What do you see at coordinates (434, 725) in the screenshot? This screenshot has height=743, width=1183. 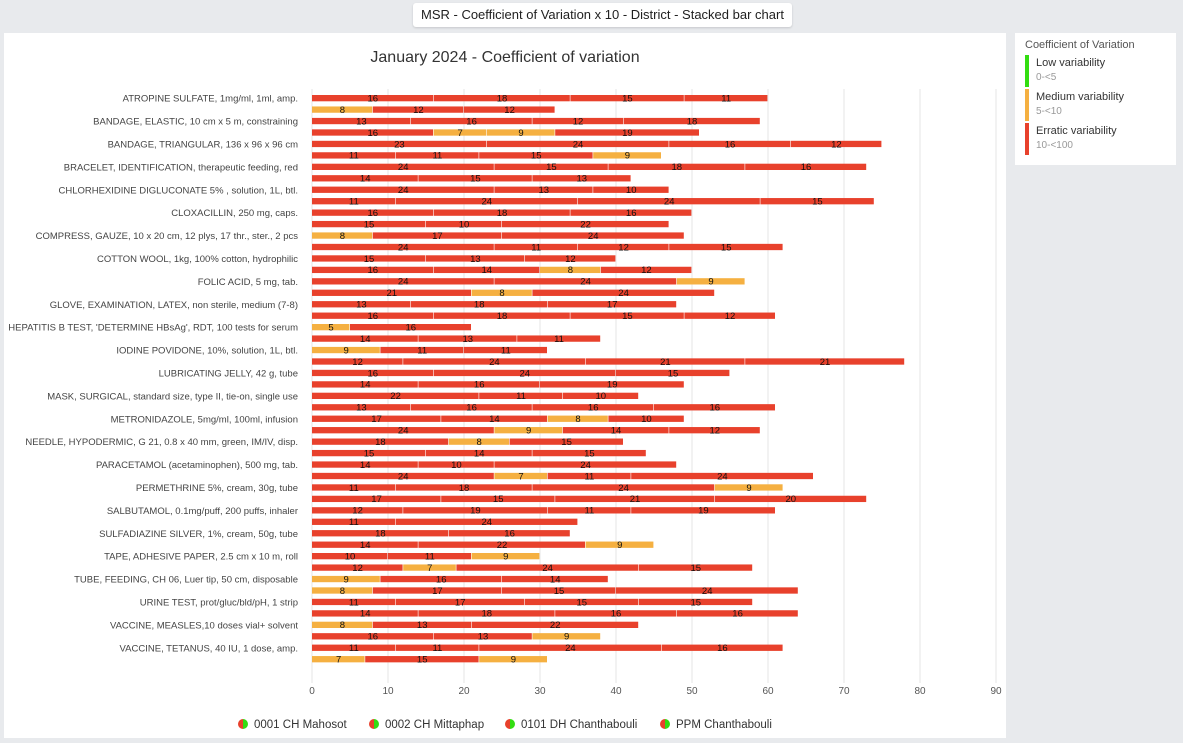 I see `series-legend-label: 0002 CH Mittaphap` at bounding box center [434, 725].